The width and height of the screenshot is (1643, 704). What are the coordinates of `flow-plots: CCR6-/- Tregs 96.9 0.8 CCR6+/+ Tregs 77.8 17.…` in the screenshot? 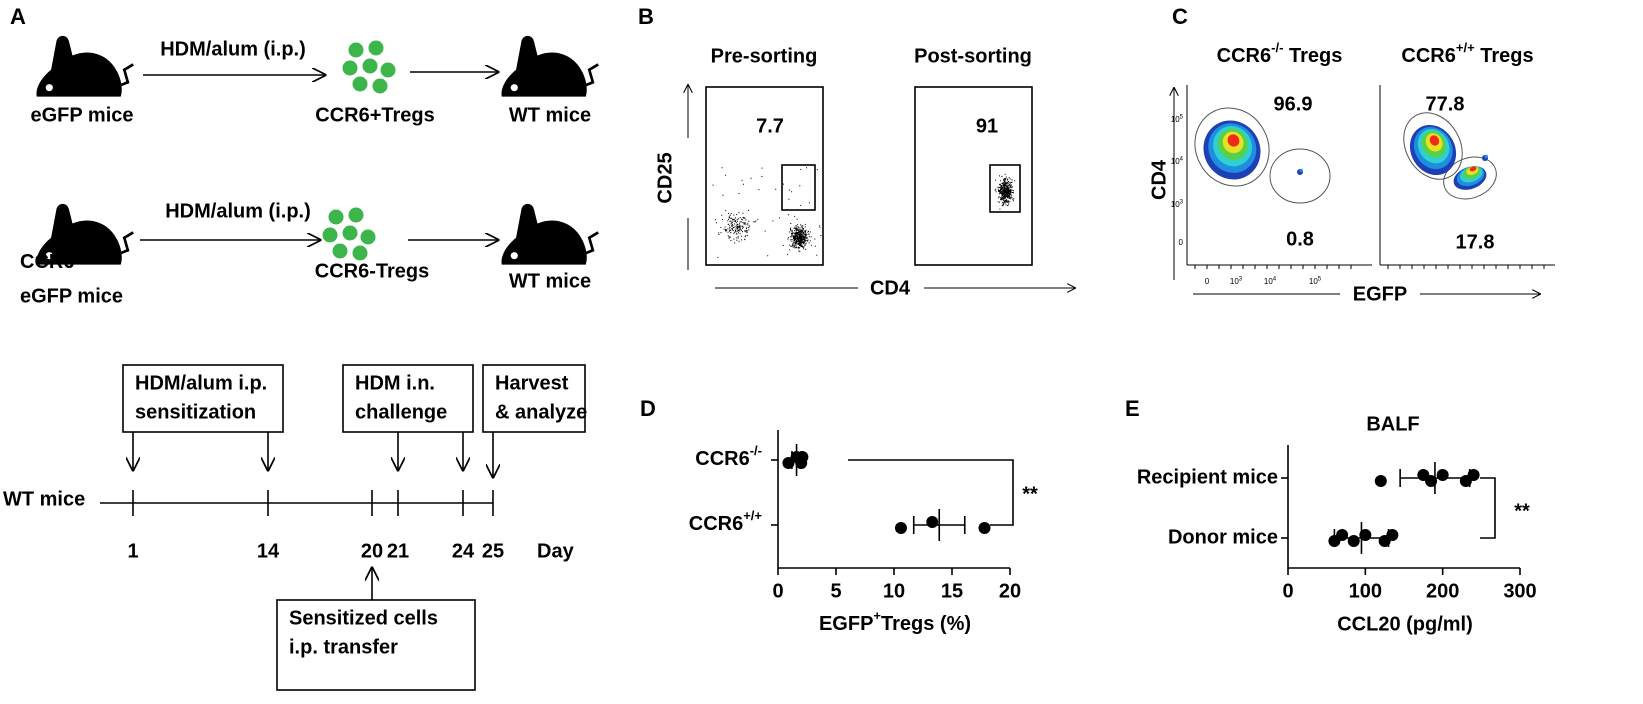 It's located at (1363, 163).